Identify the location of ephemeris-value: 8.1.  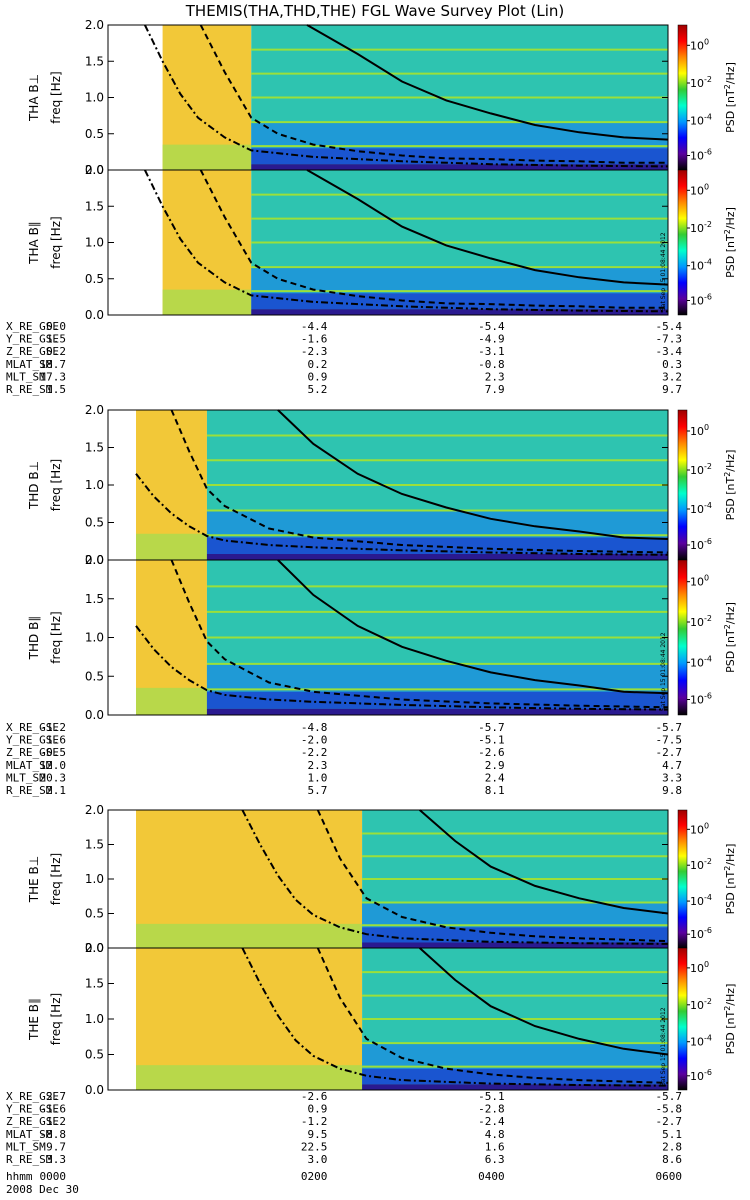
(495, 790).